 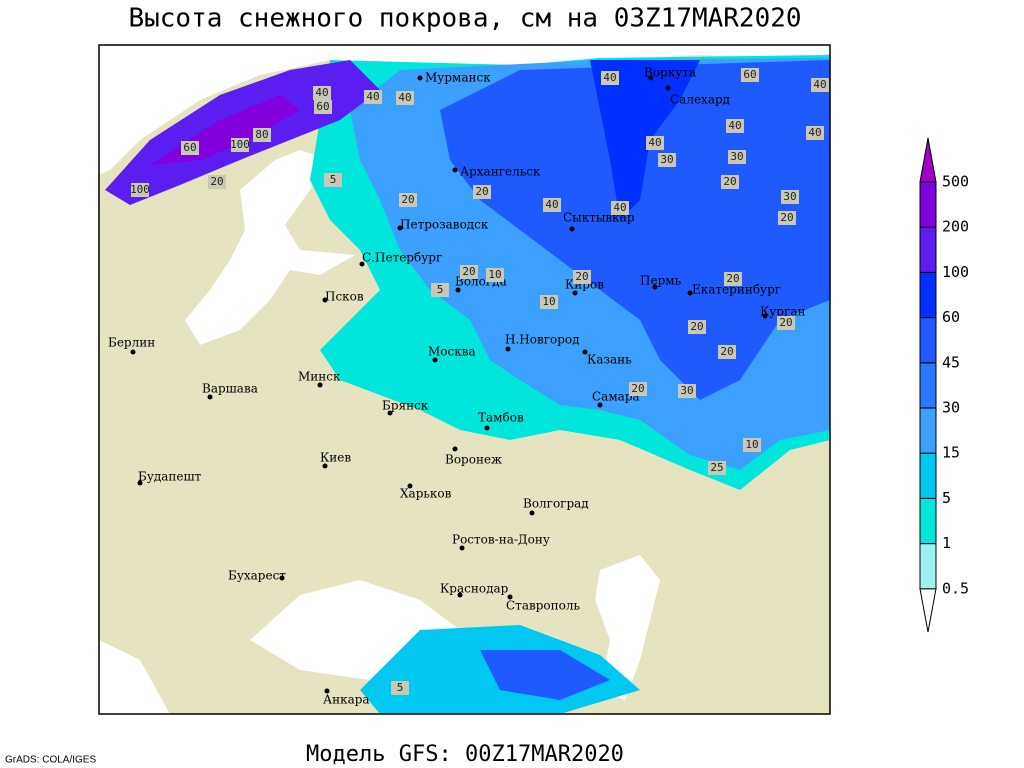 I want to click on legend-label: 1, so click(x=946, y=543).